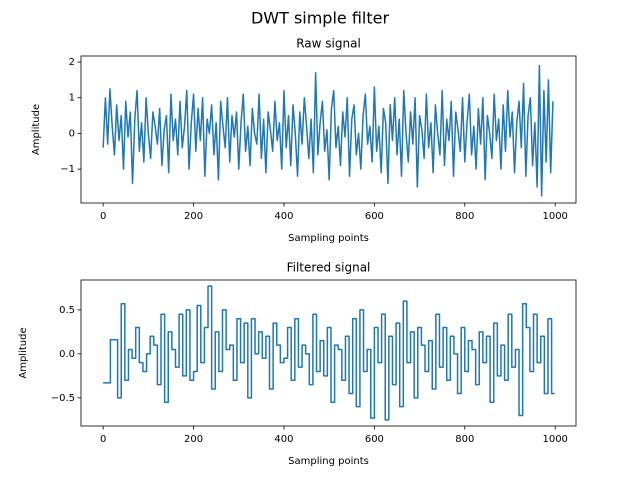 Image resolution: width=640 pixels, height=484 pixels. Describe the element at coordinates (72, 62) in the screenshot. I see `y-tick-label: 2` at that location.